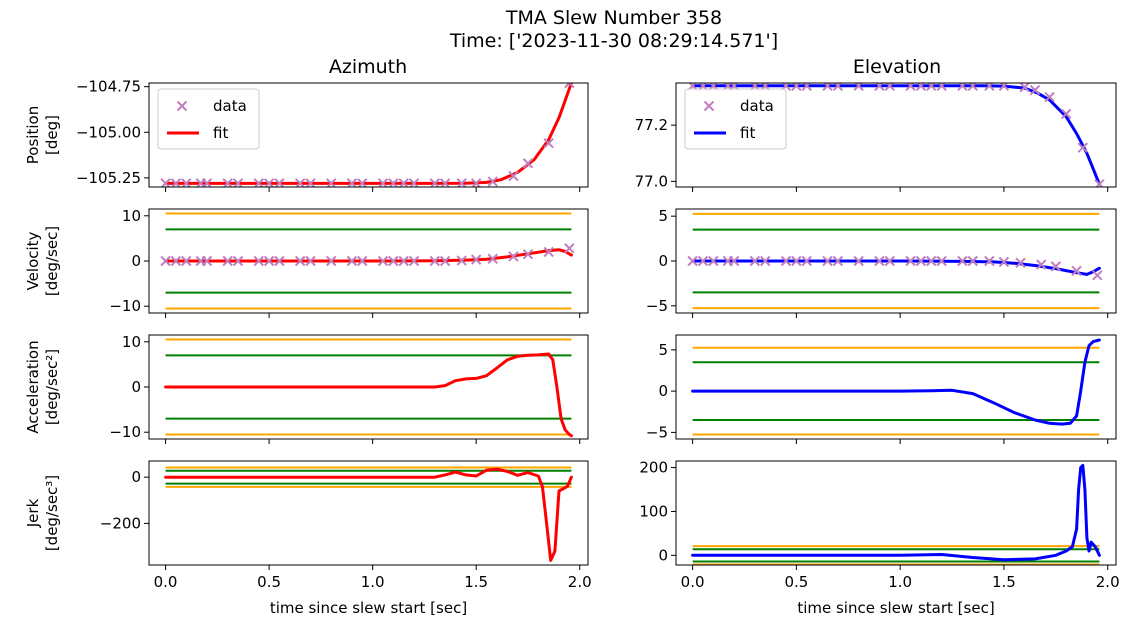  I want to click on plot-area-position-elevation, so click(896, 135).